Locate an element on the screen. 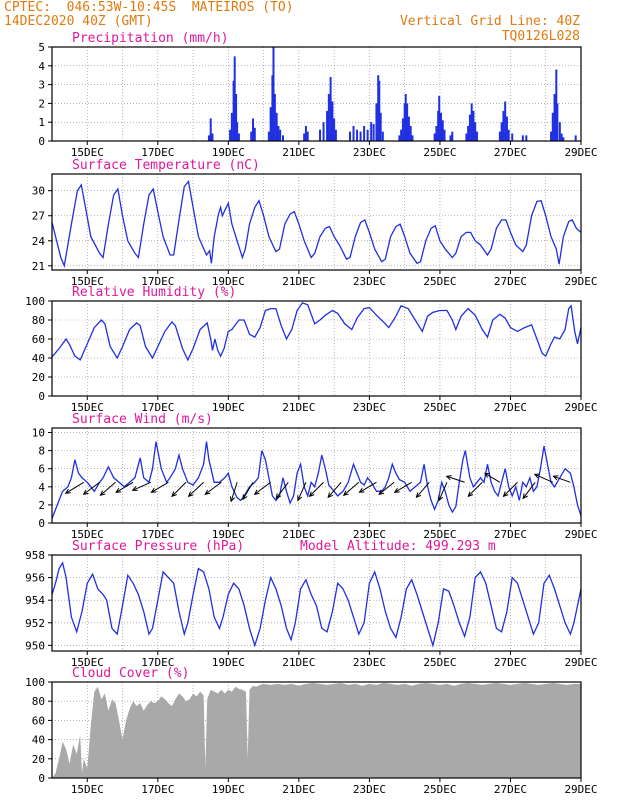  panel-title: Cloud Cover (%) is located at coordinates (130, 673).